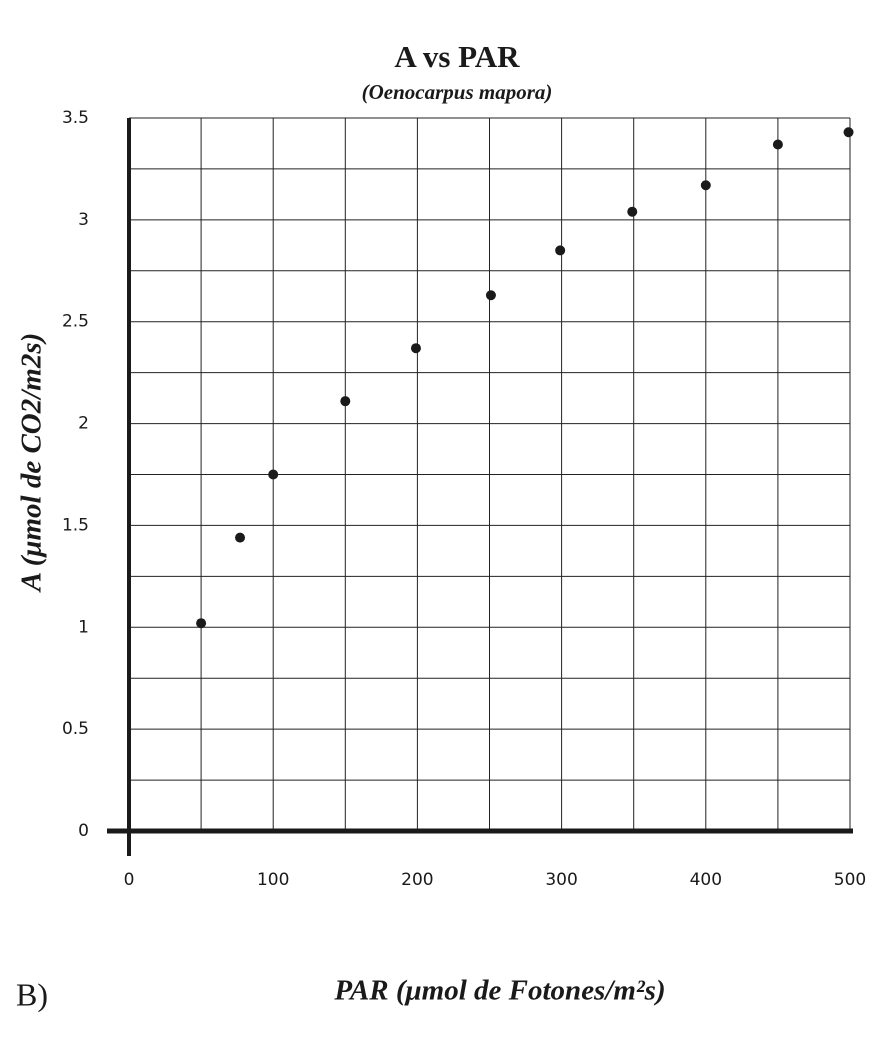 The height and width of the screenshot is (1039, 896). I want to click on x-tick-label: 500, so click(850, 880).